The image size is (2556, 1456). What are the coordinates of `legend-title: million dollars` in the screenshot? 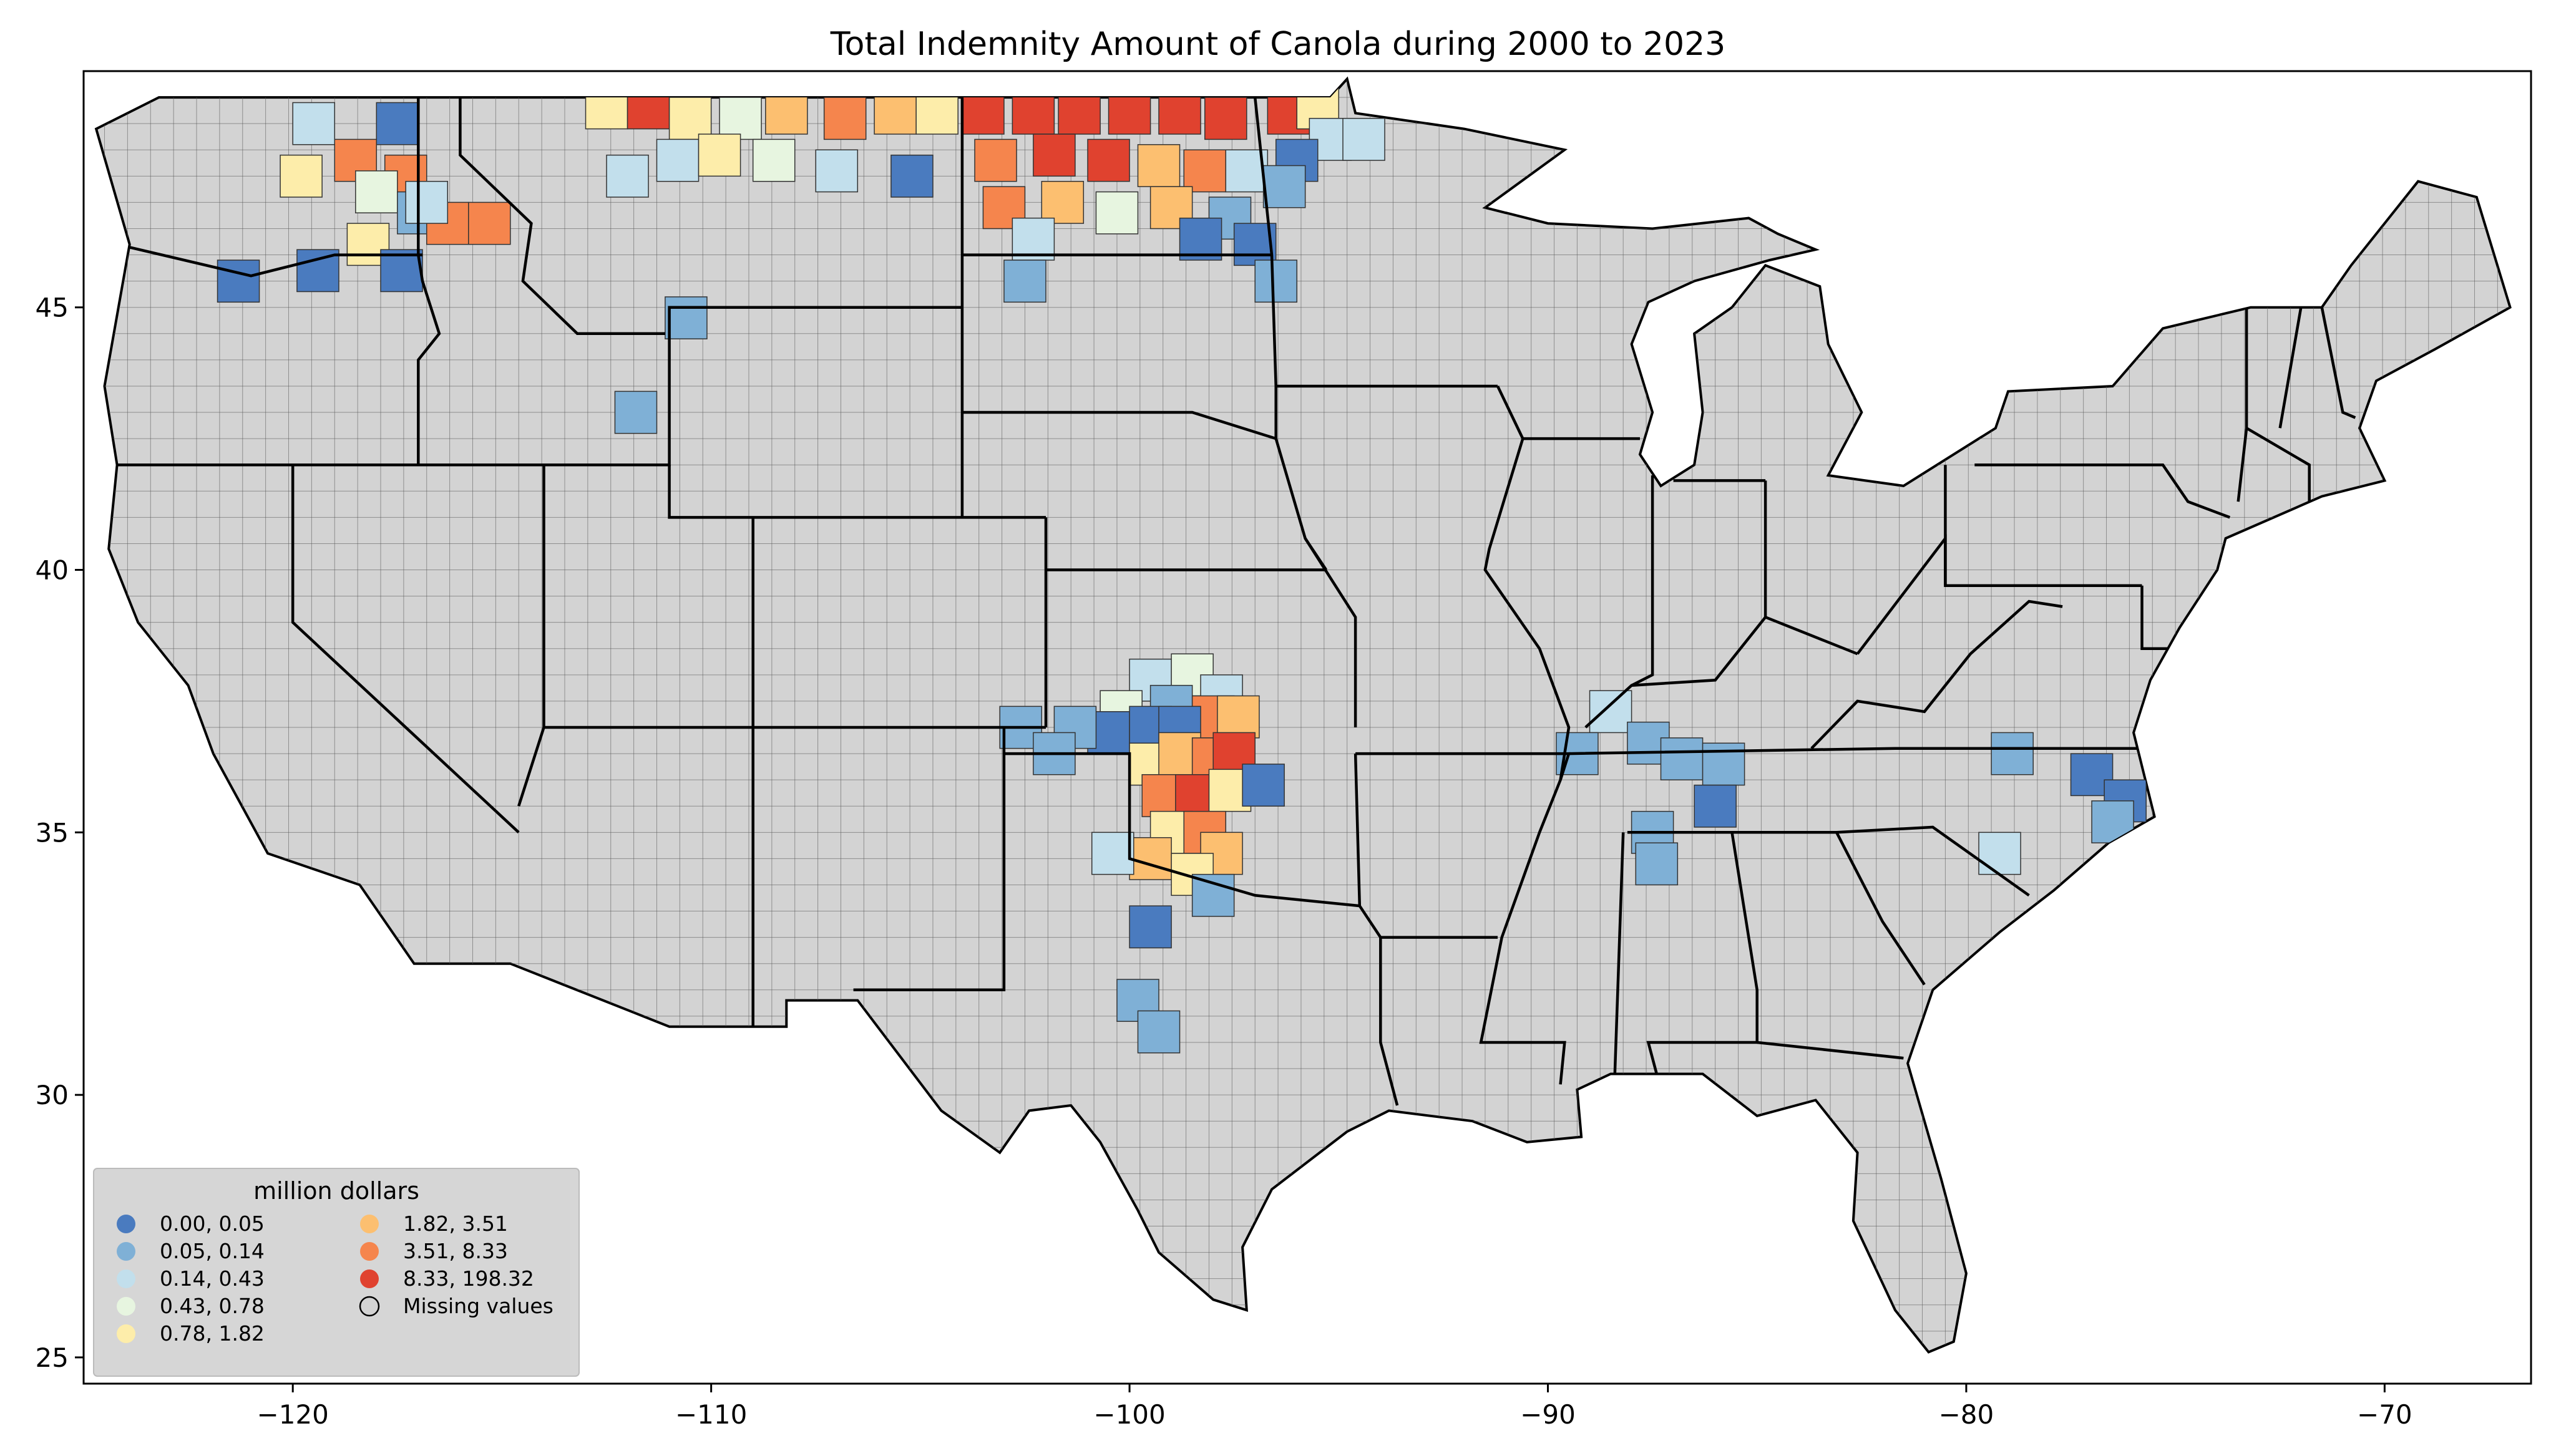 It's located at (336, 1191).